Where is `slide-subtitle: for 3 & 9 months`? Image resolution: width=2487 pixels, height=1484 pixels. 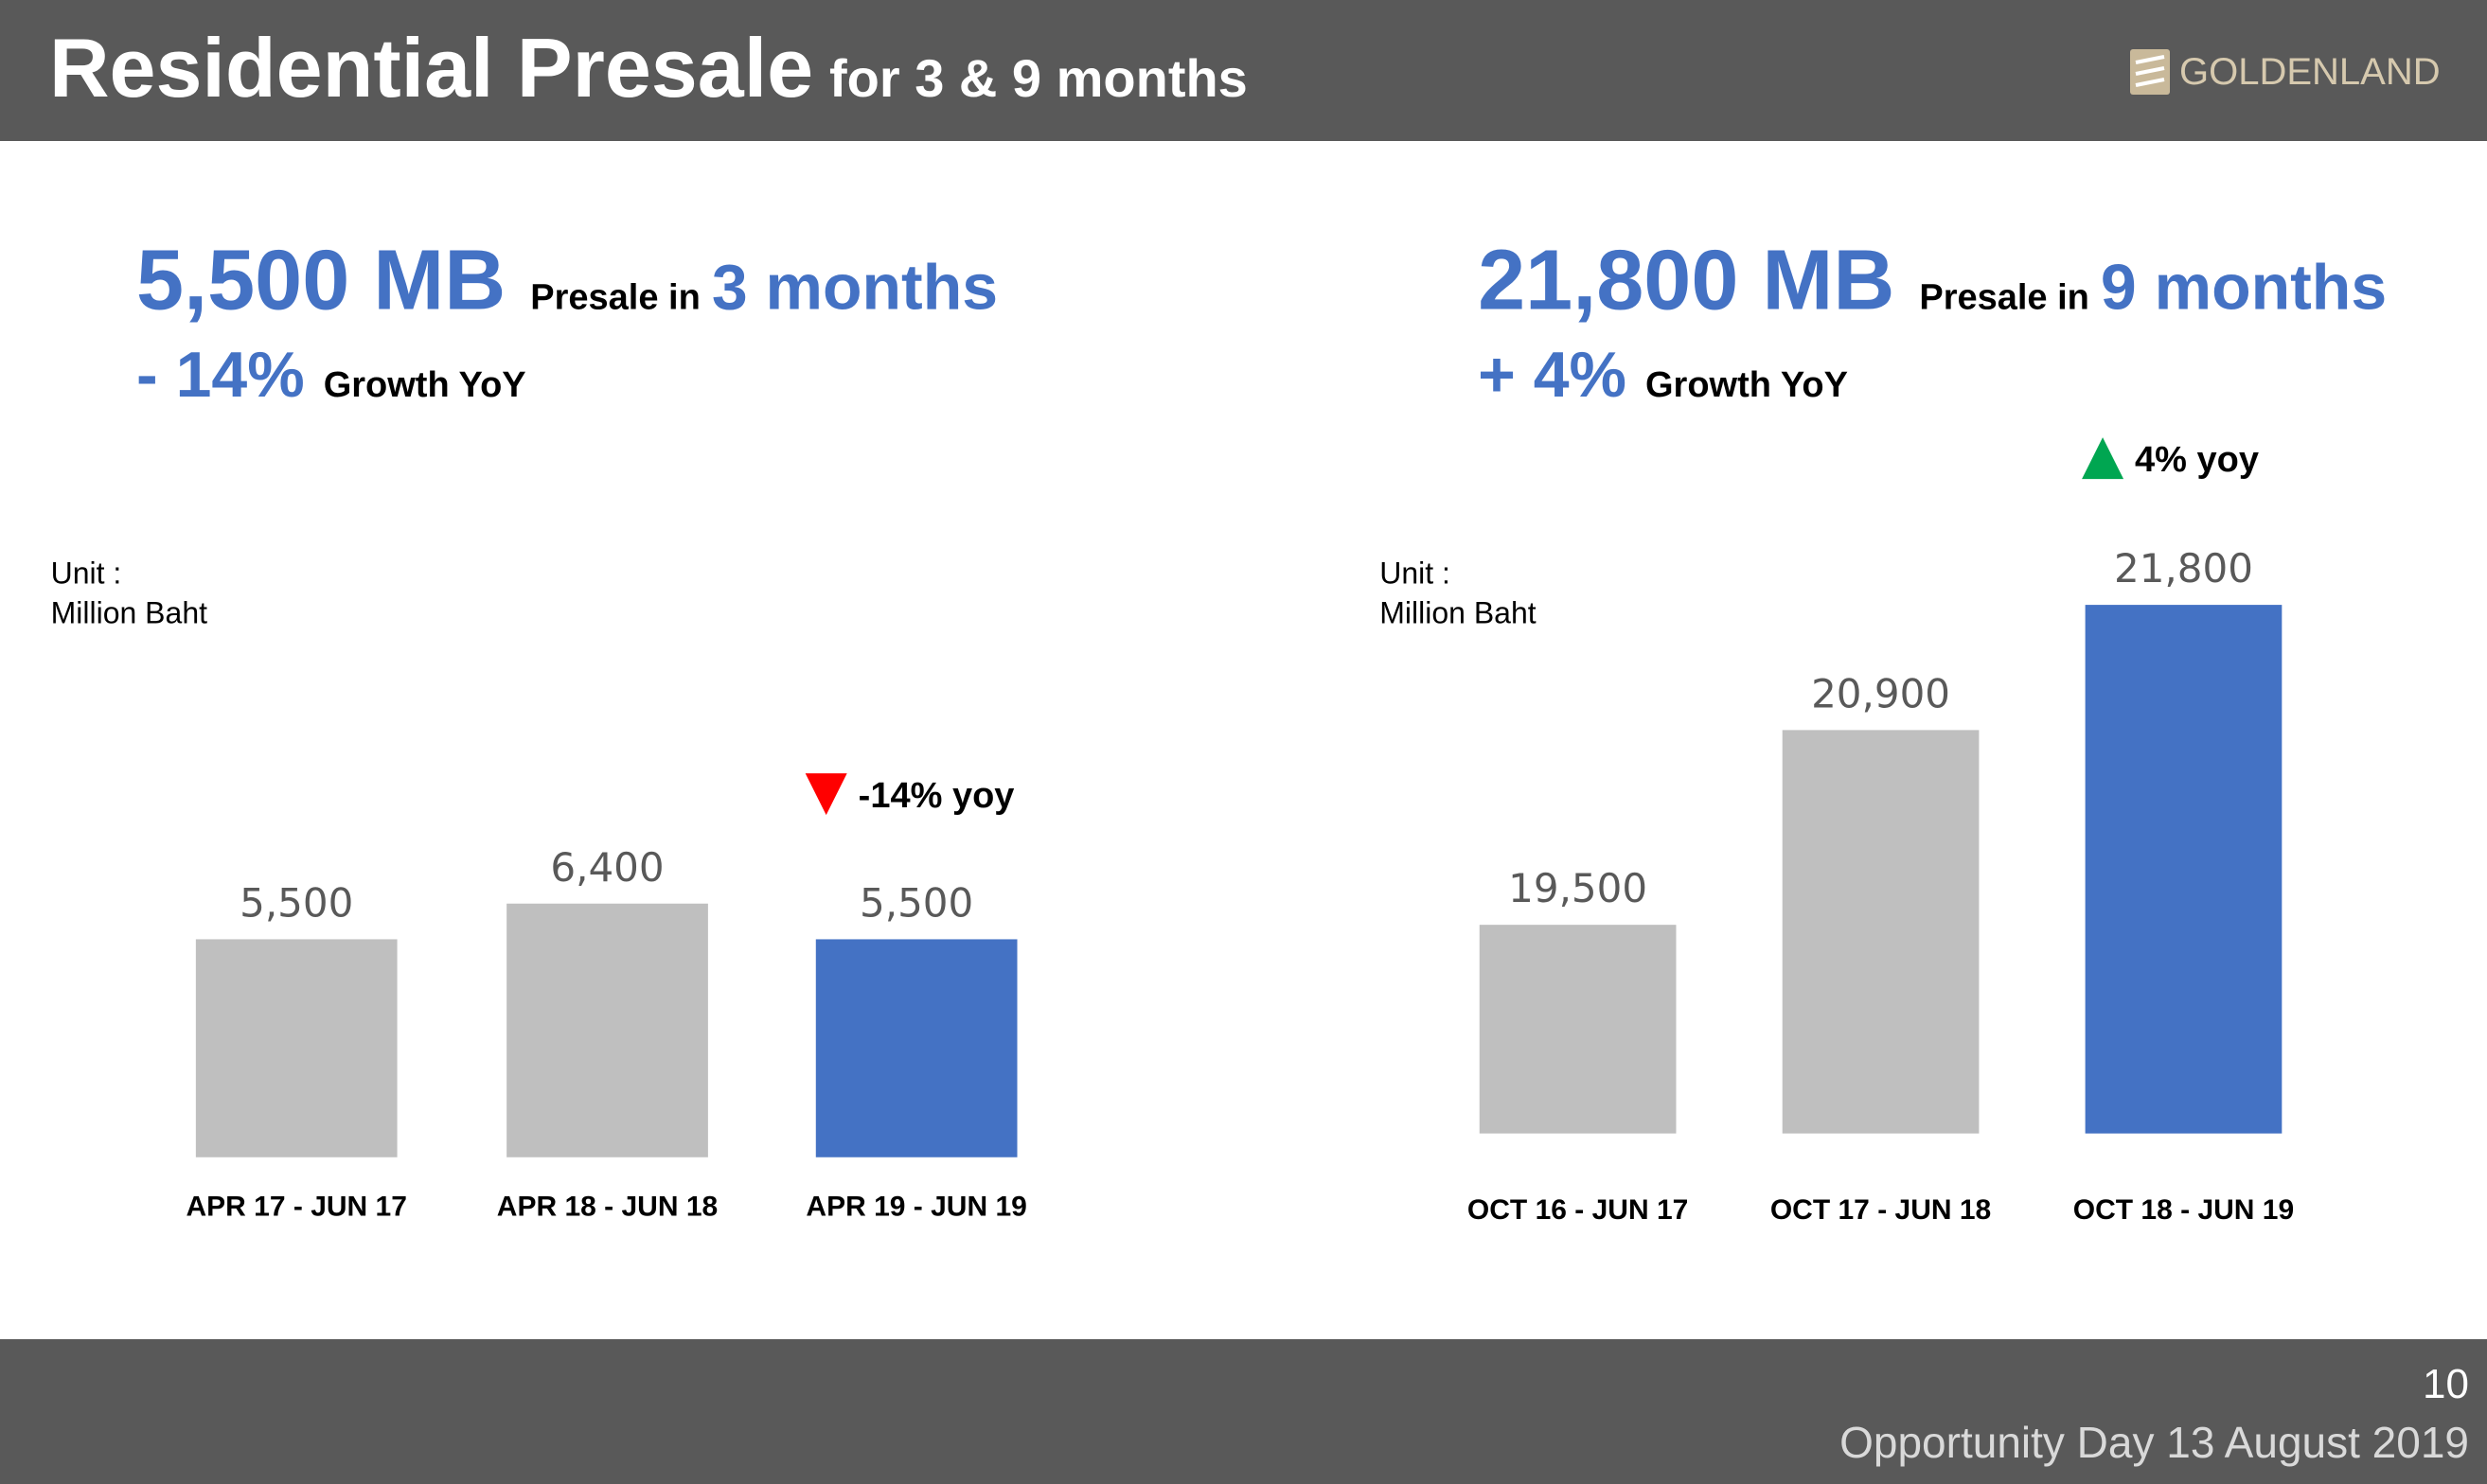 slide-subtitle: for 3 & 9 months is located at coordinates (1038, 78).